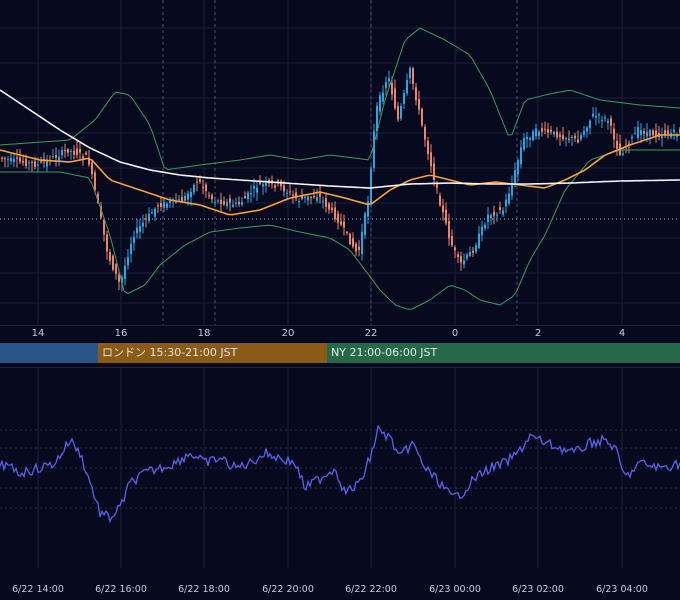  What do you see at coordinates (455, 589) in the screenshot?
I see `oscillator-axis-tick-label: 6/23 00:00` at bounding box center [455, 589].